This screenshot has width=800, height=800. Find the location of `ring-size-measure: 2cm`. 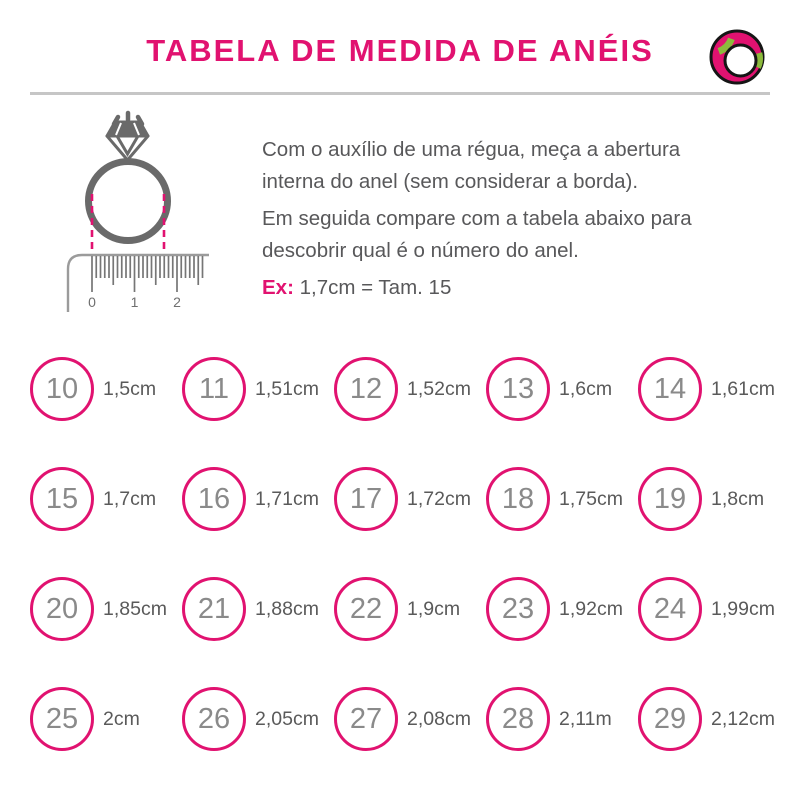

ring-size-measure: 2cm is located at coordinates (121, 718).